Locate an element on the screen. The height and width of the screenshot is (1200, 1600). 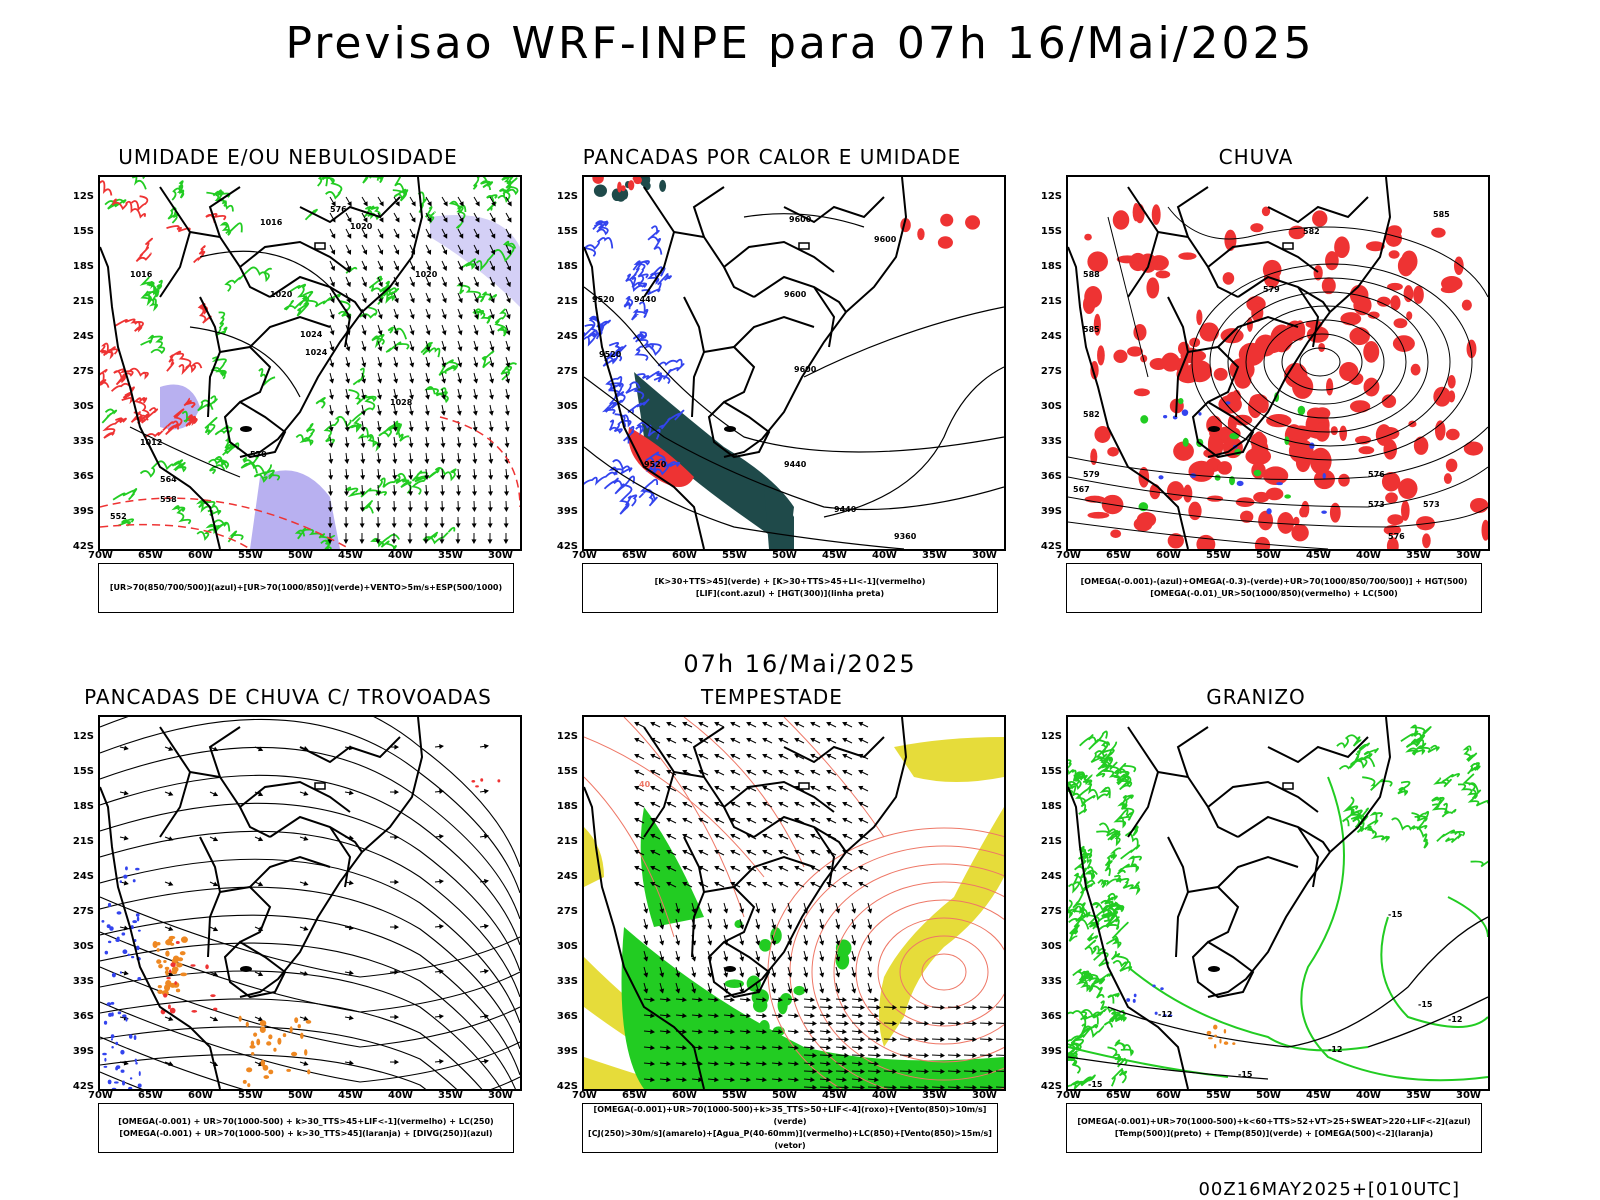
omega-area-blue is located at coordinates (1279, 484).